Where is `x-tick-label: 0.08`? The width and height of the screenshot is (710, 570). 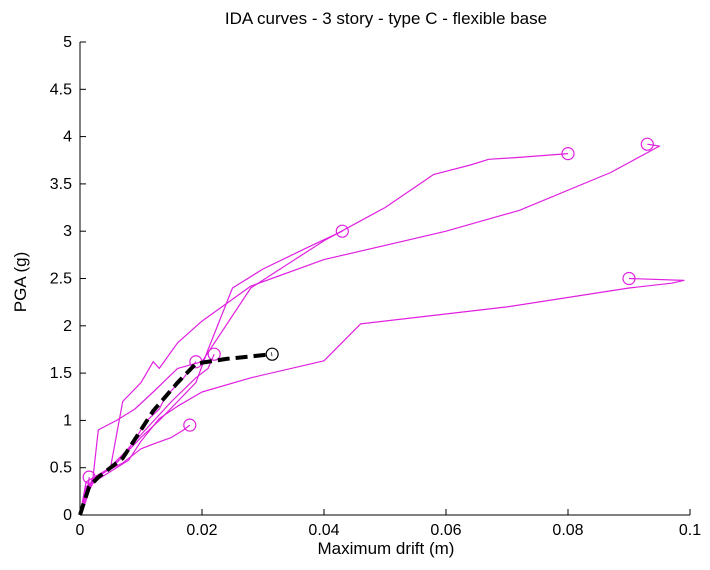 x-tick-label: 0.08 is located at coordinates (567, 530).